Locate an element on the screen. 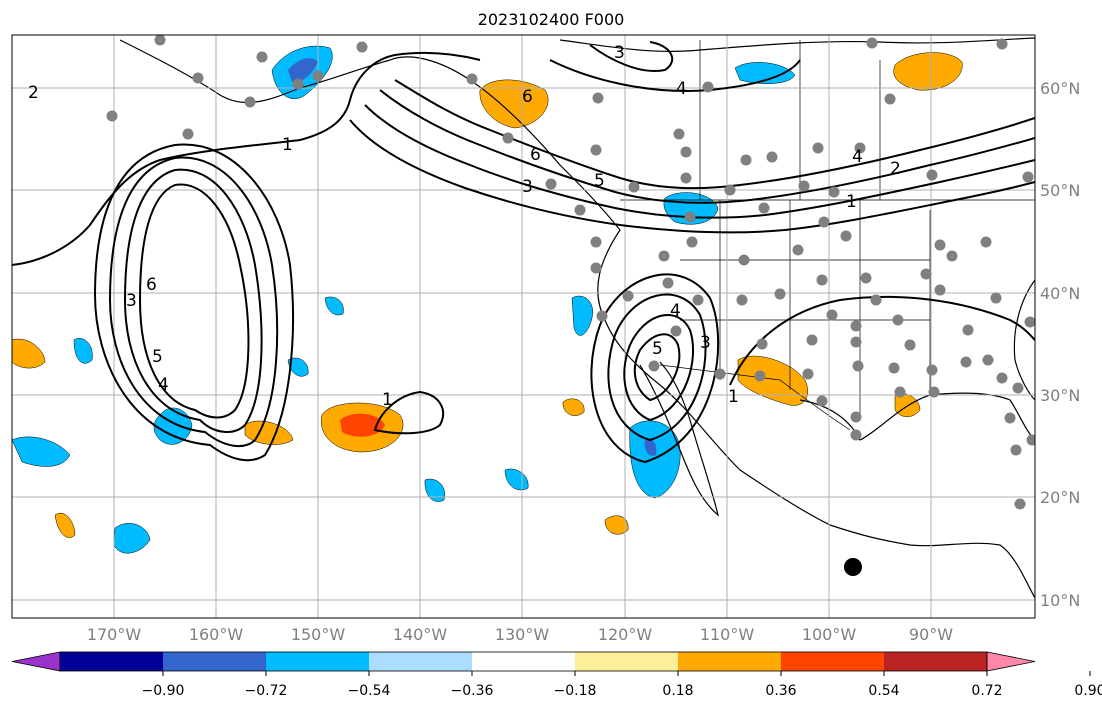  coastline-baja is located at coordinates (679, 439).